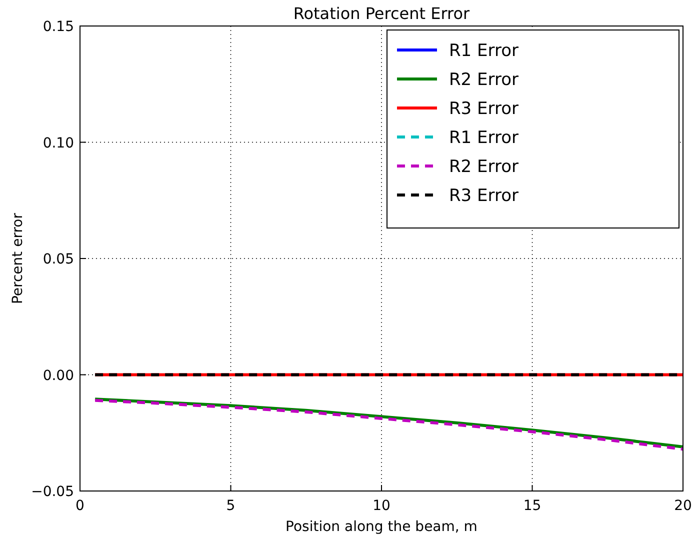 The image size is (697, 539). What do you see at coordinates (382, 527) in the screenshot?
I see `x-axis-title: Position along the beam, m` at bounding box center [382, 527].